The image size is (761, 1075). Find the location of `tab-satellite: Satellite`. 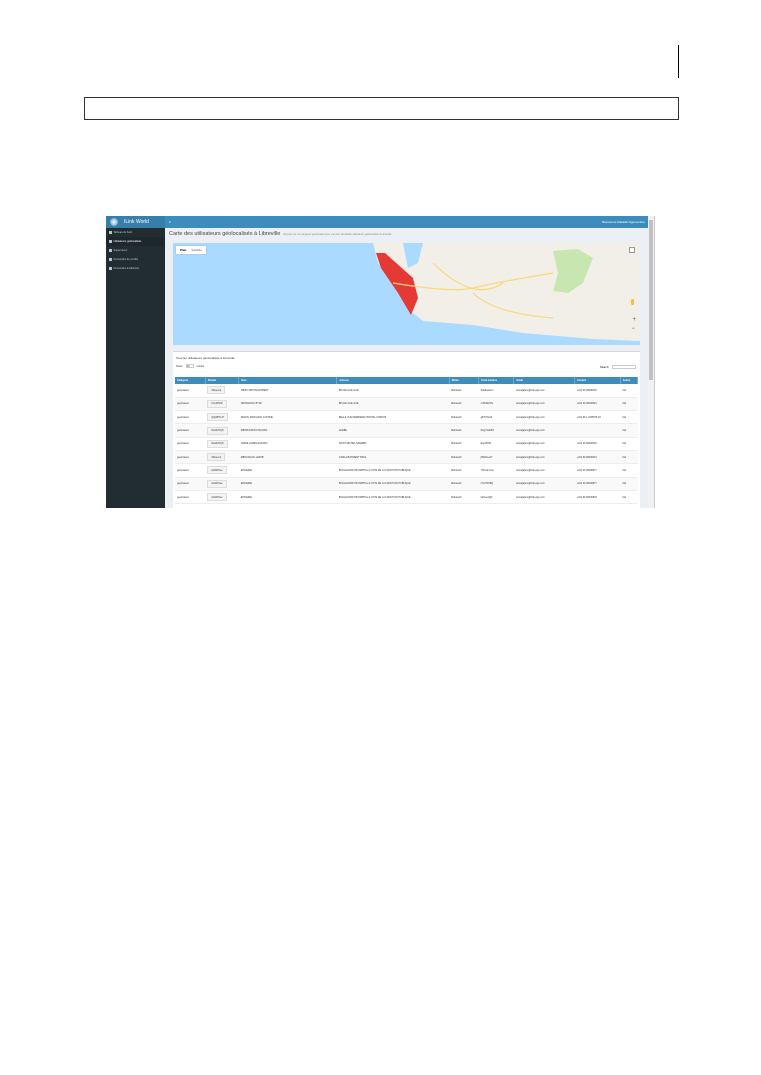

tab-satellite: Satellite is located at coordinates (197, 250).